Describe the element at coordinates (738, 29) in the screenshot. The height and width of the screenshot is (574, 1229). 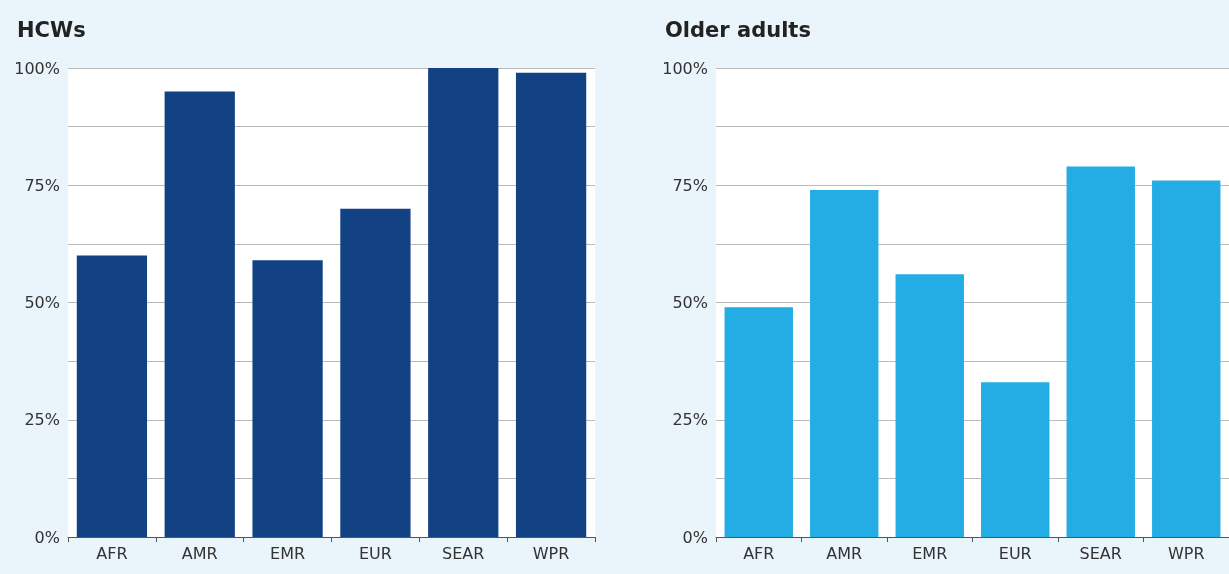
I see `chart-title: Older adults` at that location.